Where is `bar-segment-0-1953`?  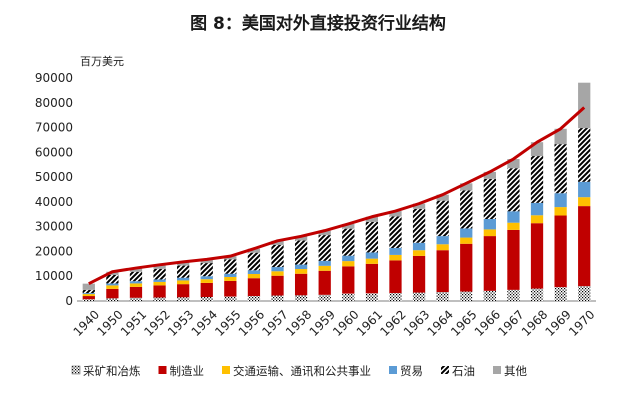
bar-segment-0-1953 is located at coordinates (183, 299).